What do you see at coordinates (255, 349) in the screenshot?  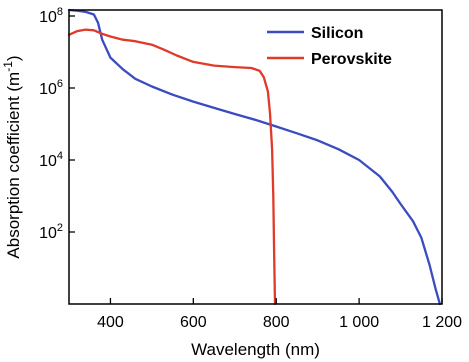 I see `x-axis-title: Wavelength (nm)` at bounding box center [255, 349].